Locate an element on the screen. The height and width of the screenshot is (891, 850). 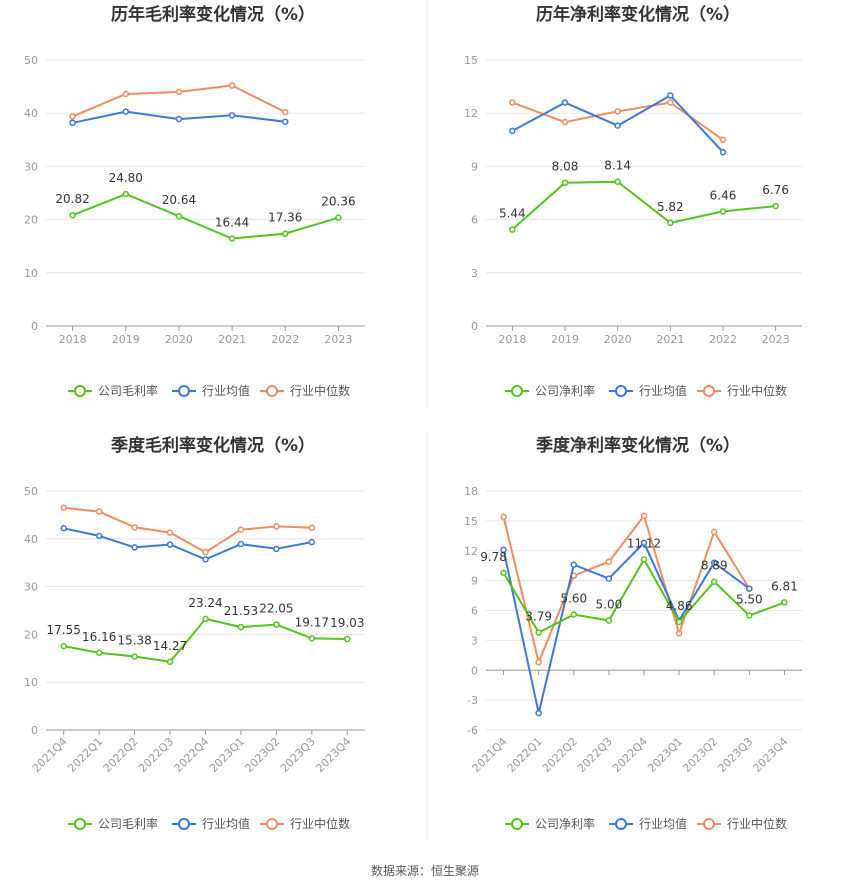
data-label: 17.55 is located at coordinates (64, 630).